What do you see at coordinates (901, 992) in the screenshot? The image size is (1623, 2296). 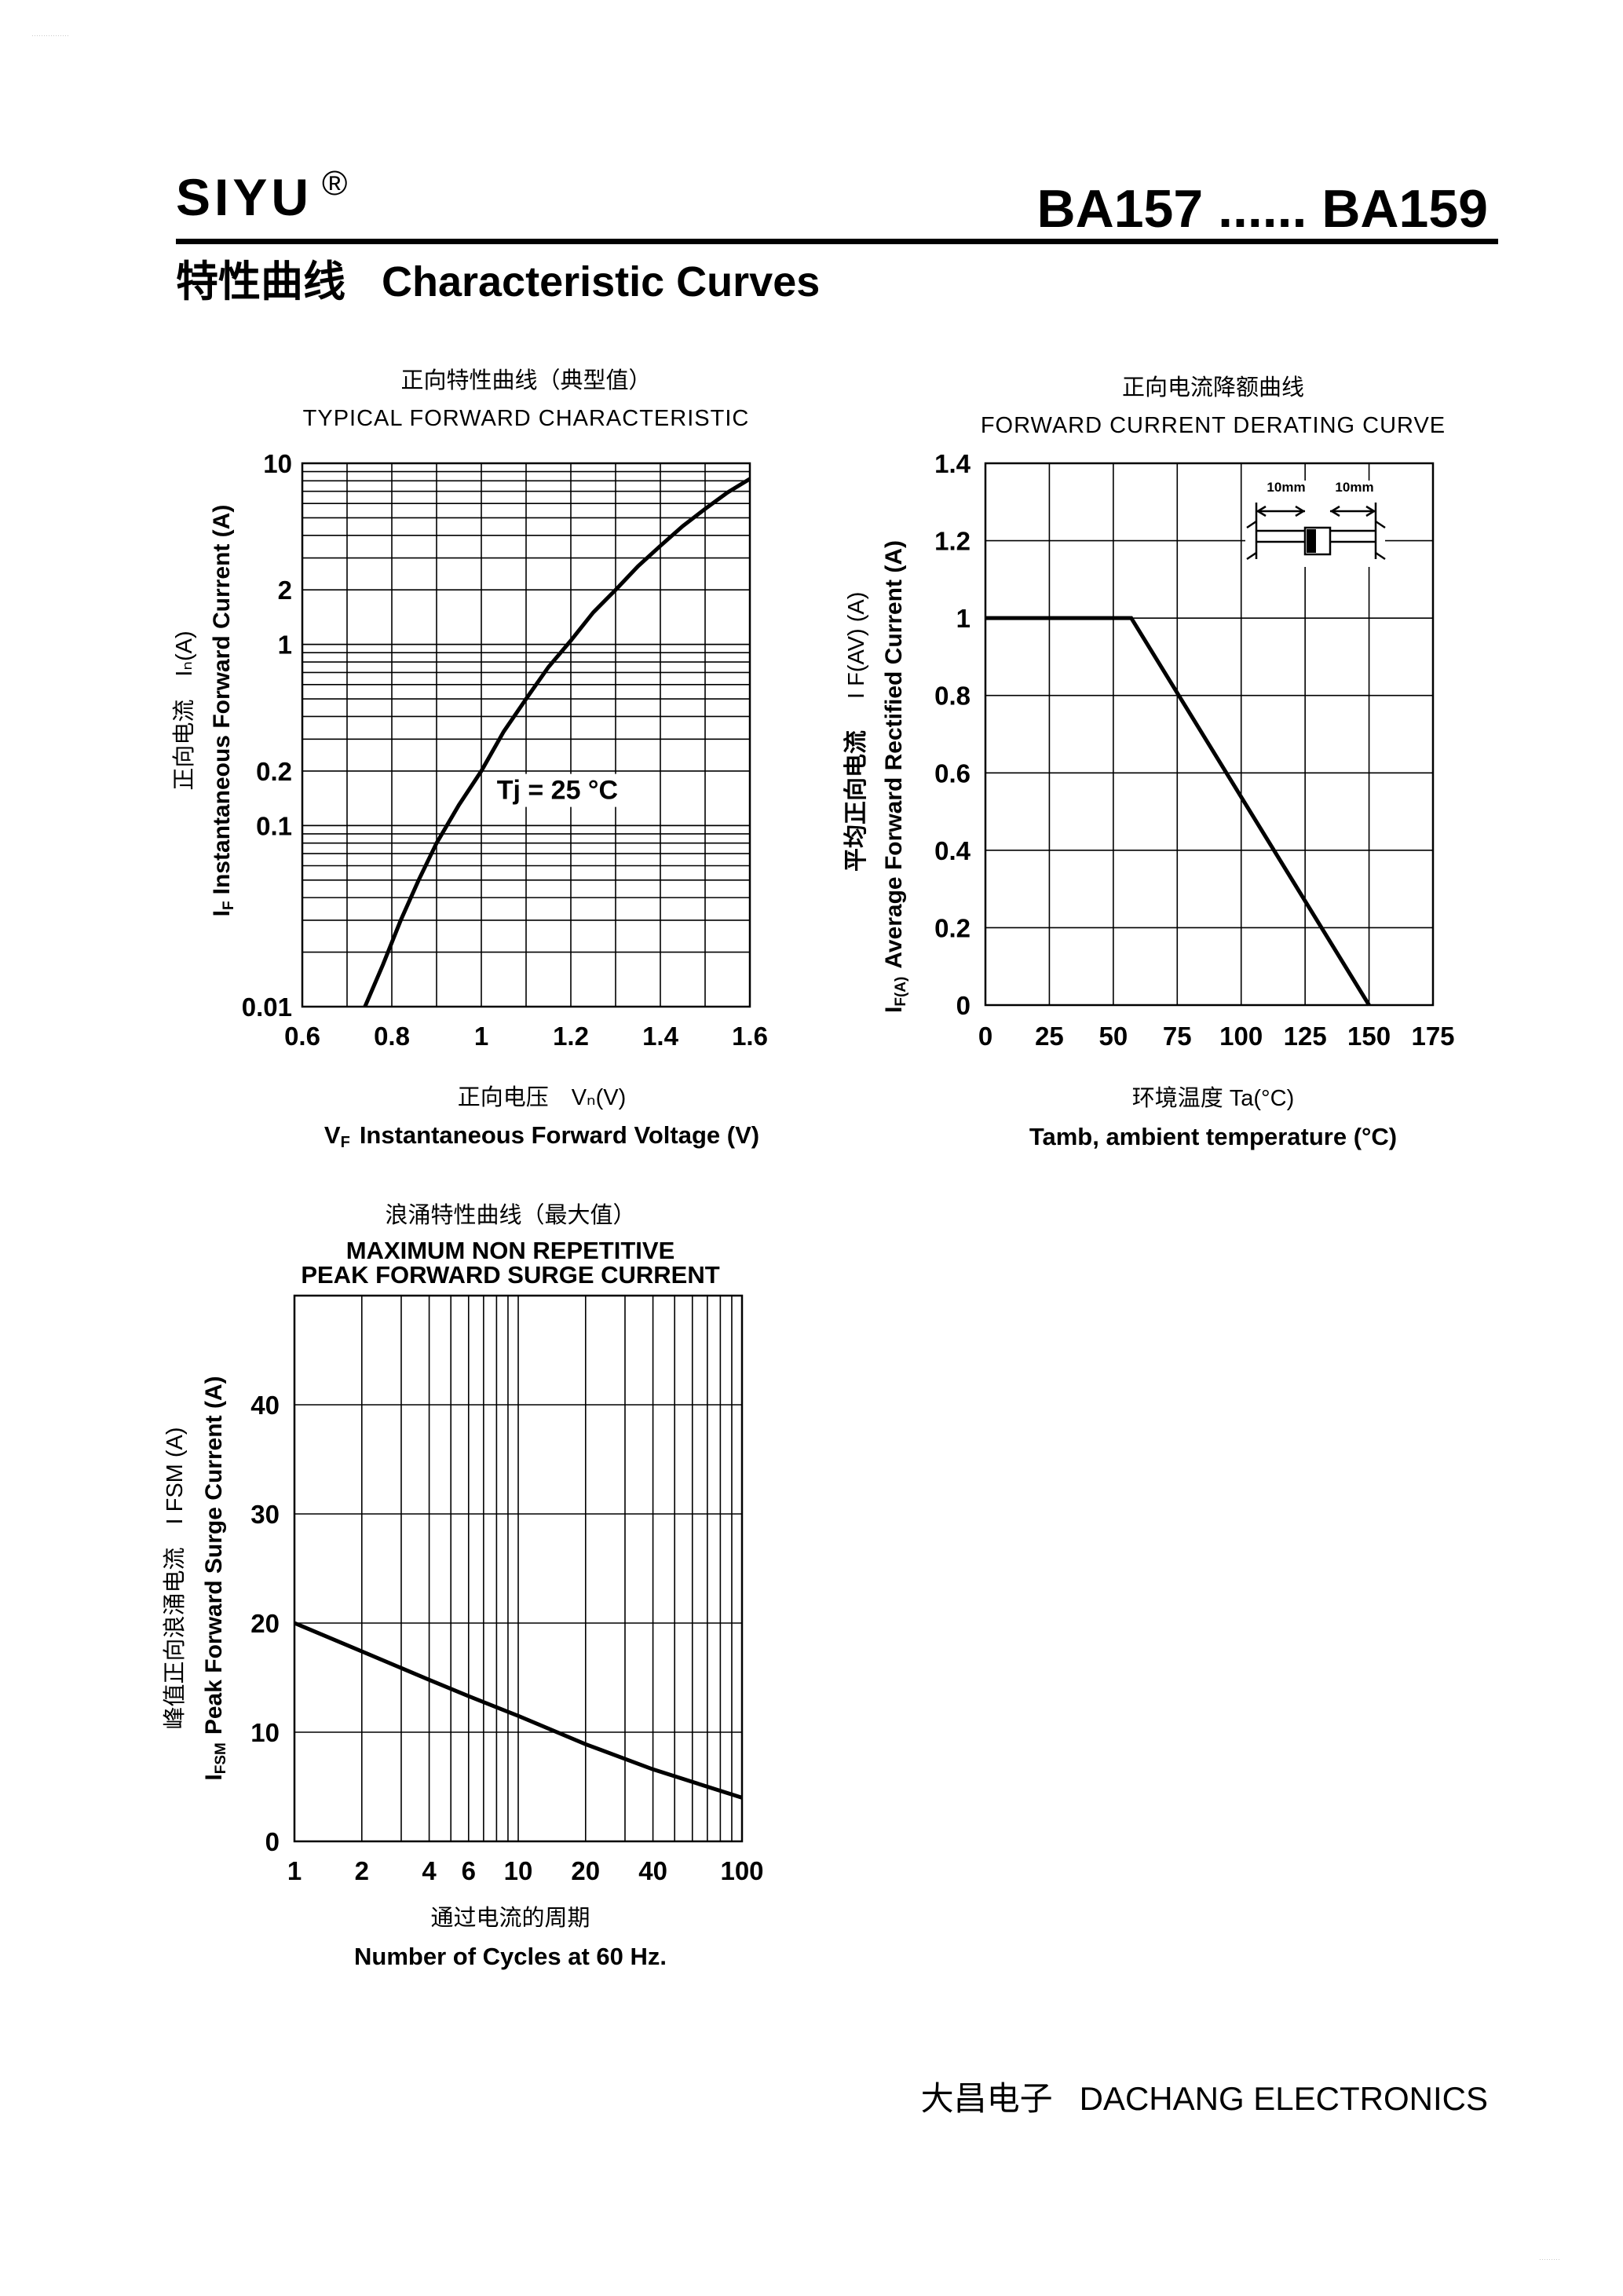 I see `c2-ylabel-symbol-sub: F(A)` at bounding box center [901, 992].